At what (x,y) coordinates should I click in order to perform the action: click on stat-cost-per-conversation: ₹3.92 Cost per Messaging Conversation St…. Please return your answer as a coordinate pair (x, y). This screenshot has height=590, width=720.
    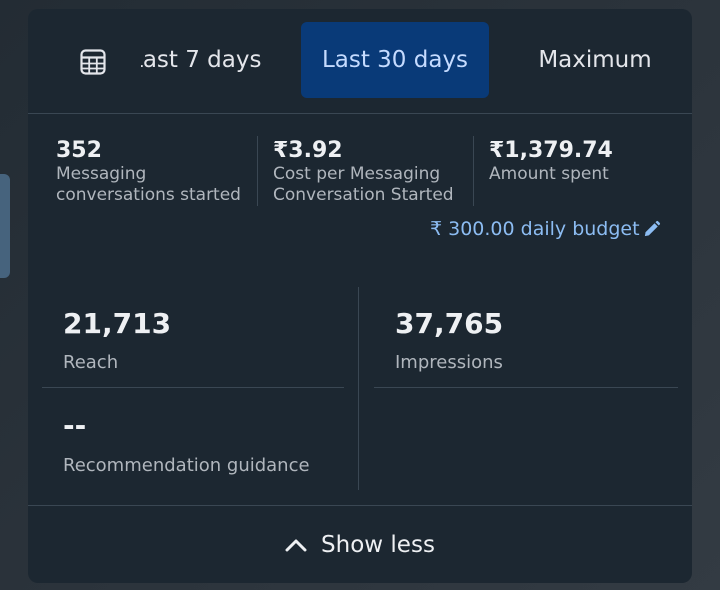
    Looking at the image, I should click on (363, 172).